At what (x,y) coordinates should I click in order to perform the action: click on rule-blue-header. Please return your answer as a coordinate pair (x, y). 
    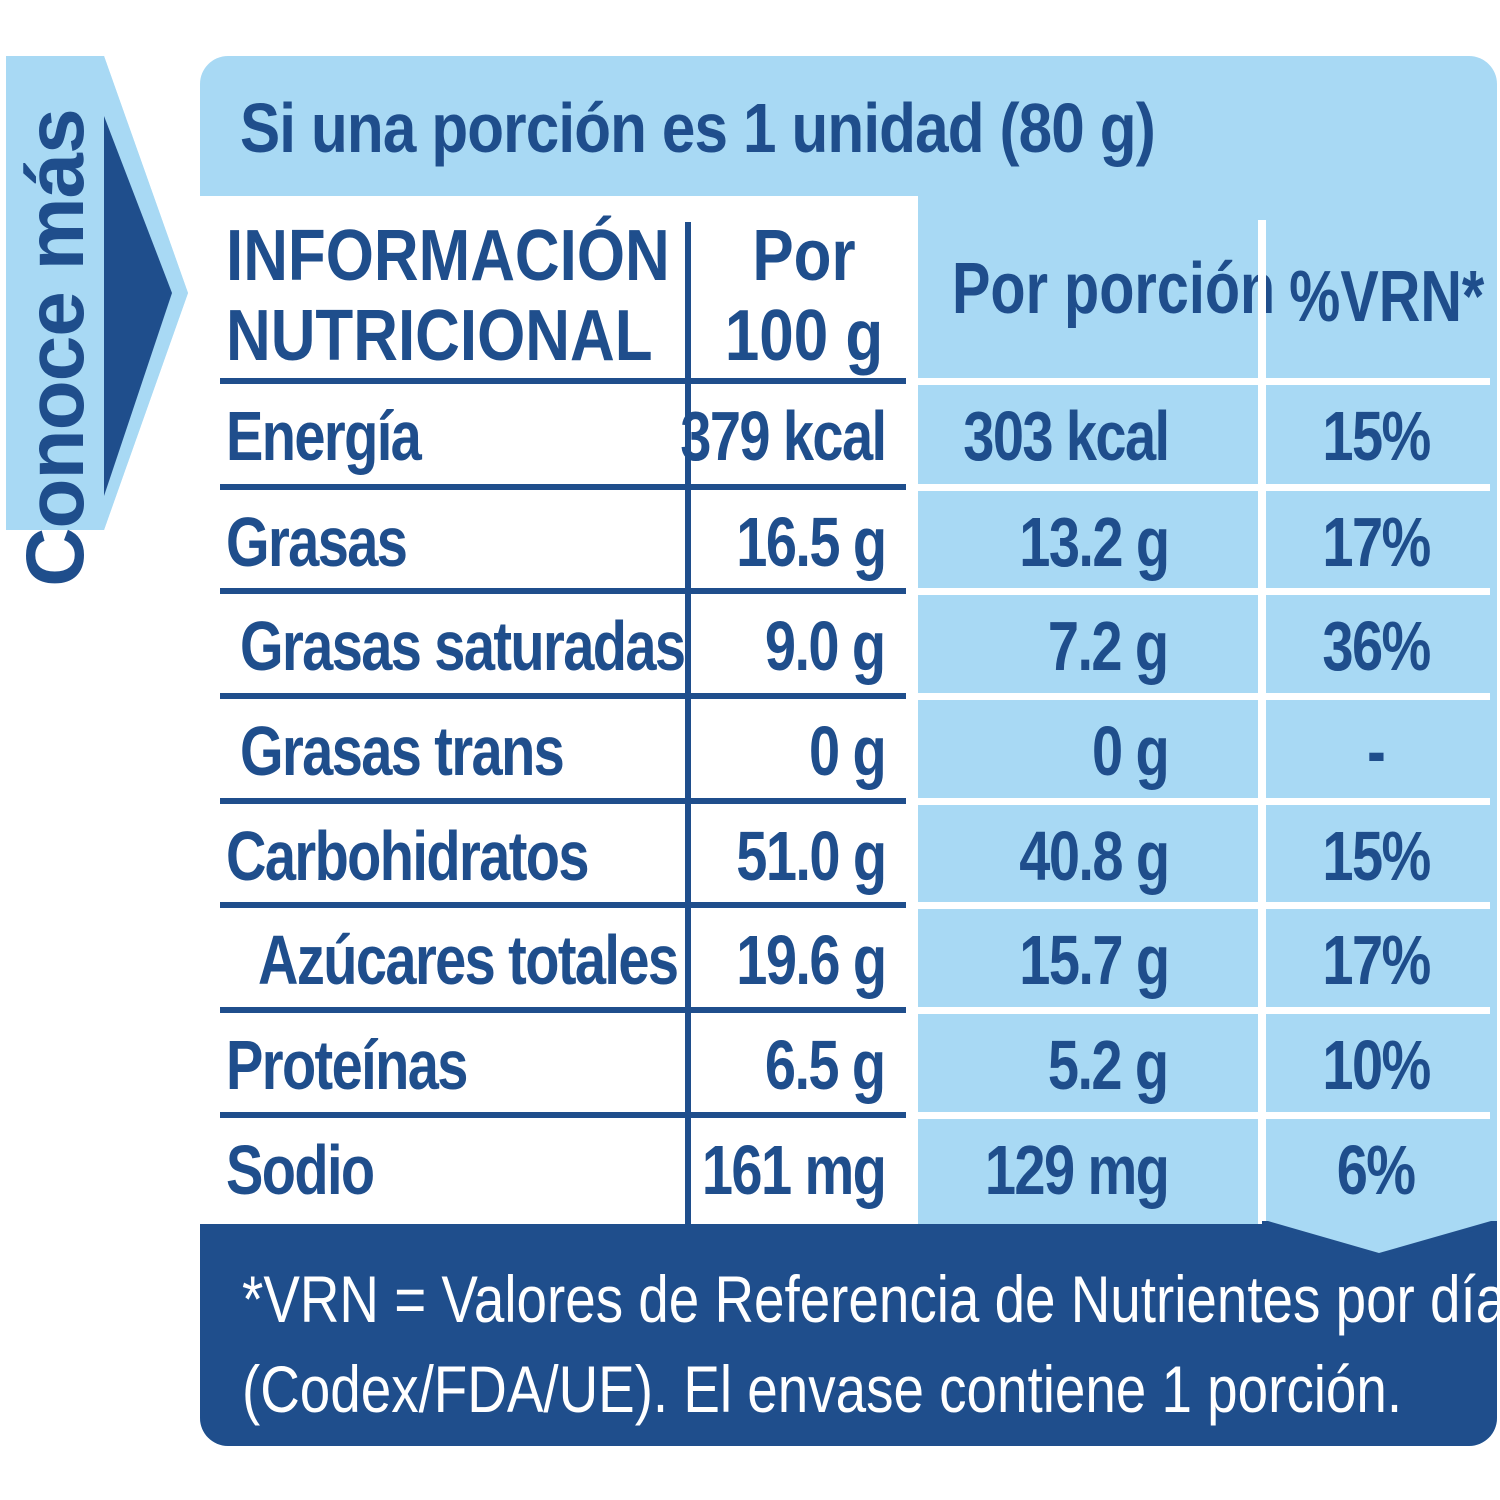
    Looking at the image, I should click on (1204, 381).